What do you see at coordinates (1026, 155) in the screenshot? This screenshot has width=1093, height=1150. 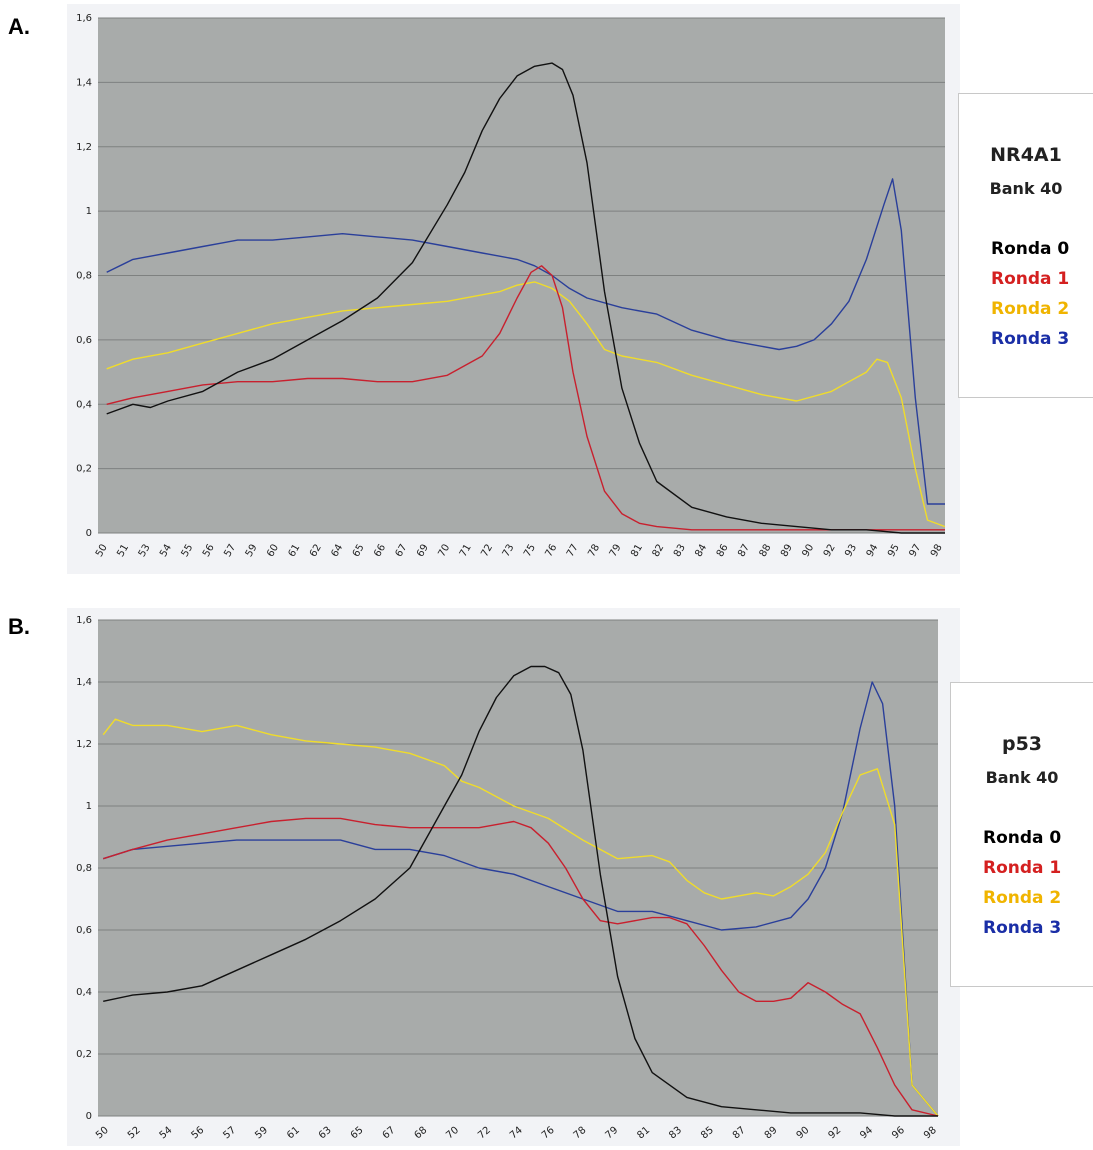 I see `legend-gene-name: NR4A1` at bounding box center [1026, 155].